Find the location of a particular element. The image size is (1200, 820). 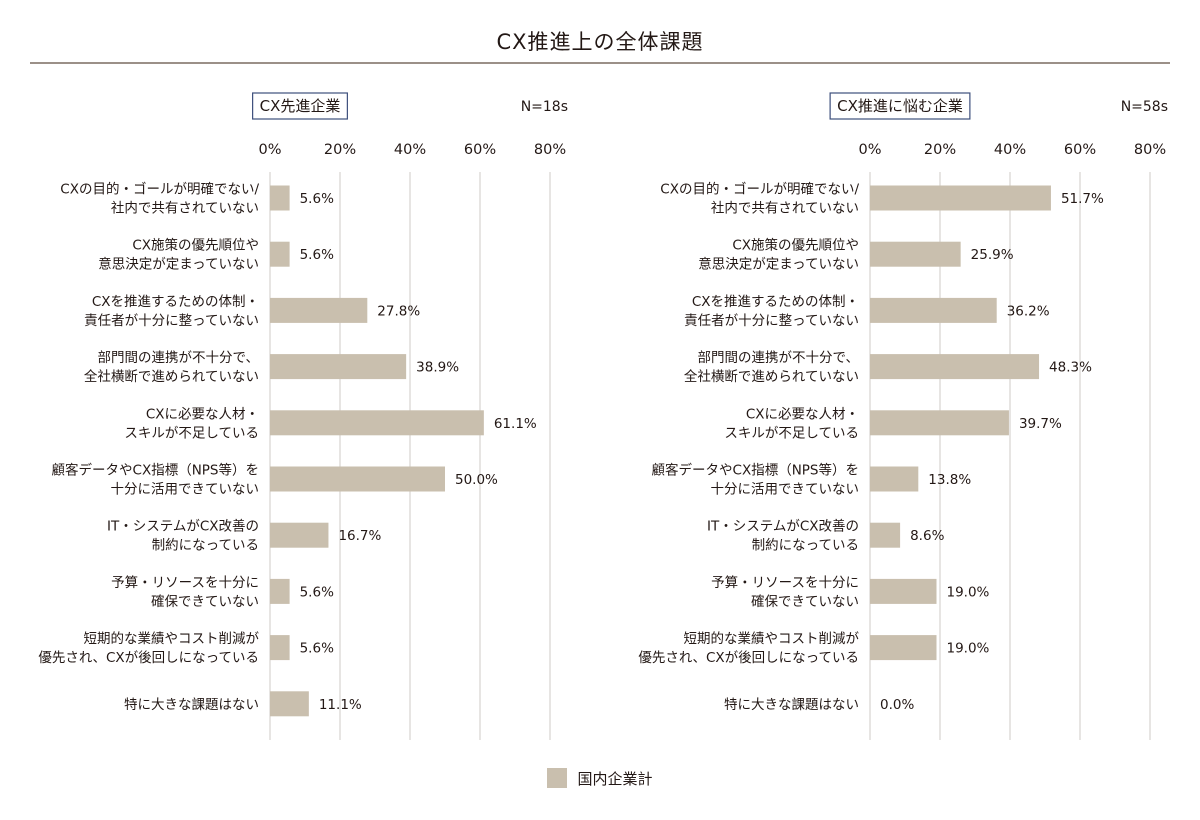

legend-label: 国内企業計 is located at coordinates (615, 779).